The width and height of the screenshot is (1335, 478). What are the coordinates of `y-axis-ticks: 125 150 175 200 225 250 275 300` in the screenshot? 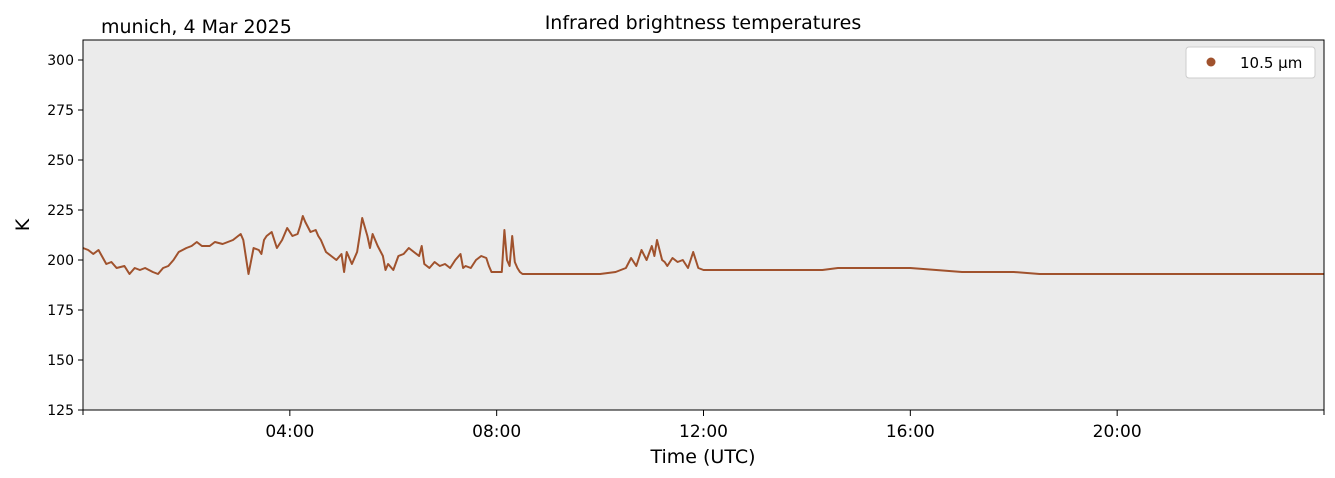 It's located at (65, 236).